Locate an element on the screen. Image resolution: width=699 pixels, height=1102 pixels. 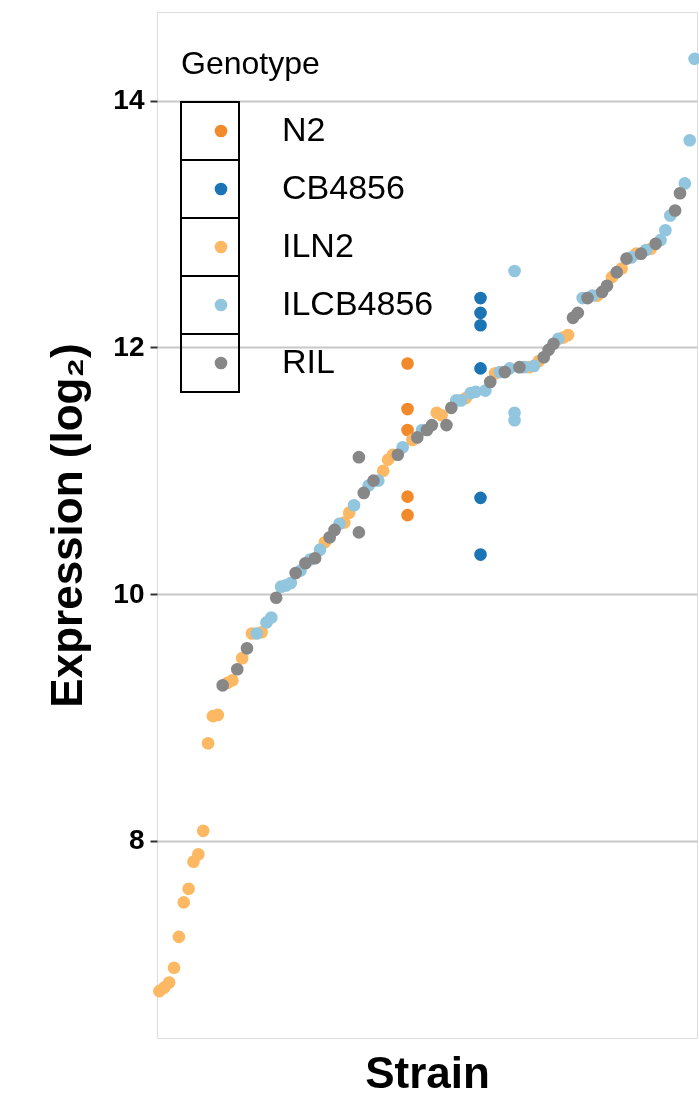
legend-label: RIL is located at coordinates (308, 361).